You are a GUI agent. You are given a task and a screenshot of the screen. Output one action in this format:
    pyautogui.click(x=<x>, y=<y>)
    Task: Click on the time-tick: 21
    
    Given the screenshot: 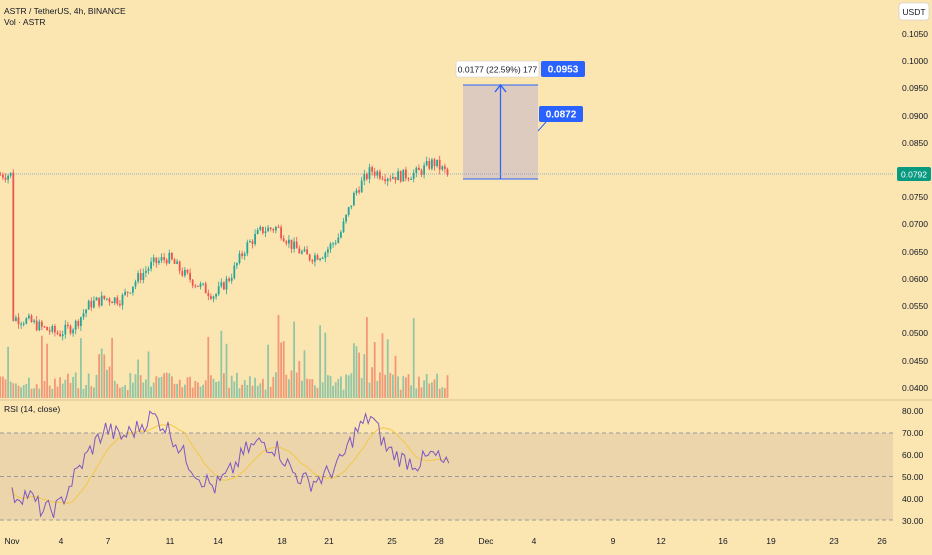 What is the action you would take?
    pyautogui.click(x=329, y=541)
    